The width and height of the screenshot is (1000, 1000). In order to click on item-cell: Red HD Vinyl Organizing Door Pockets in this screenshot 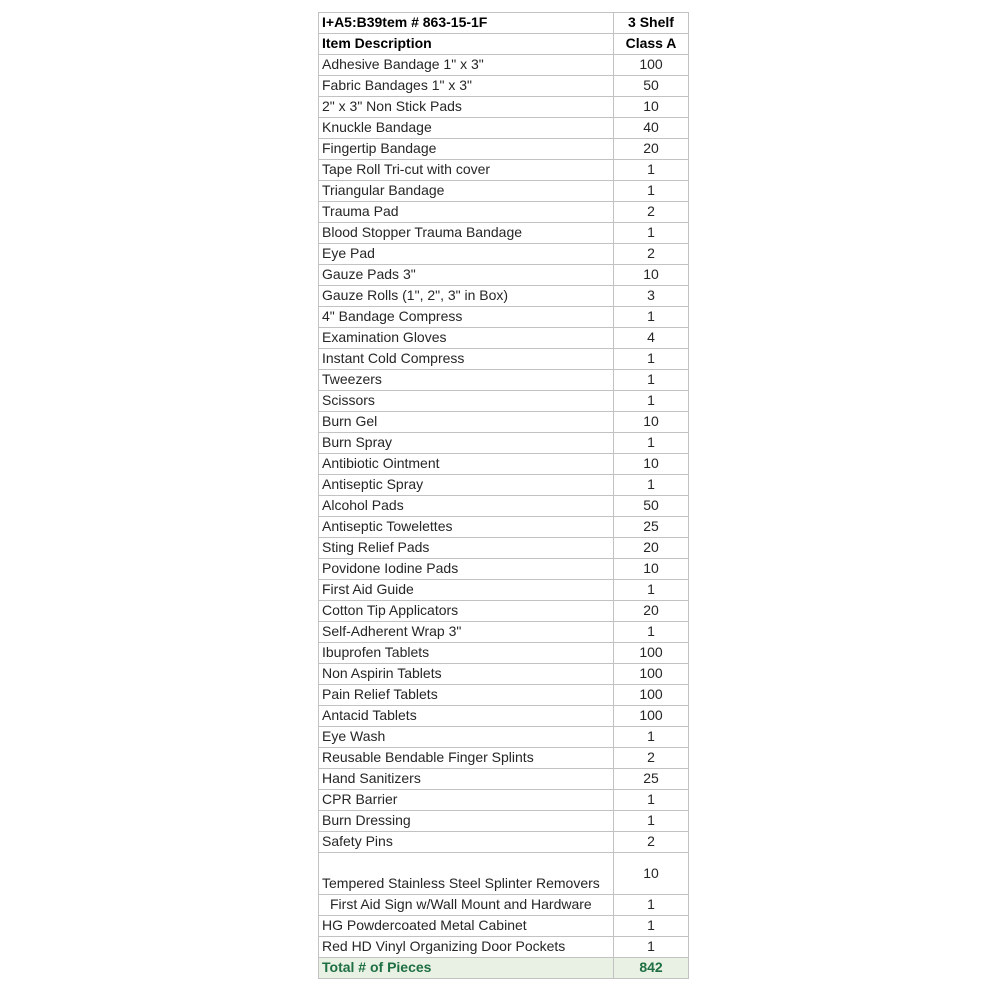, I will do `click(466, 947)`.